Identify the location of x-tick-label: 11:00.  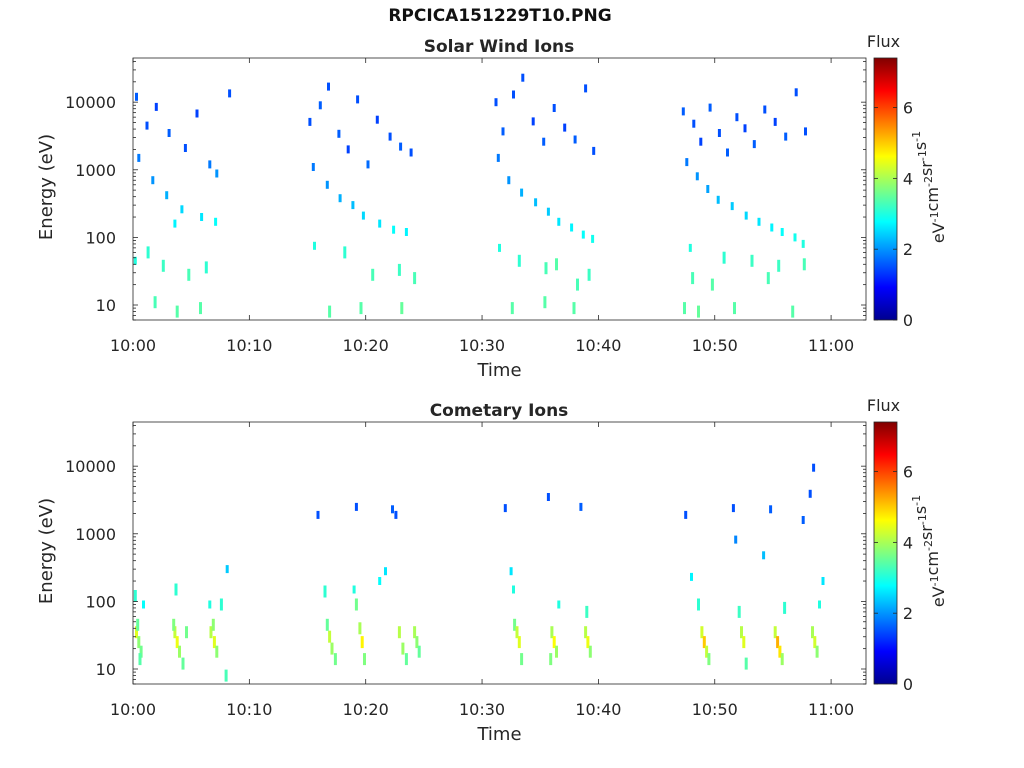
(831, 709).